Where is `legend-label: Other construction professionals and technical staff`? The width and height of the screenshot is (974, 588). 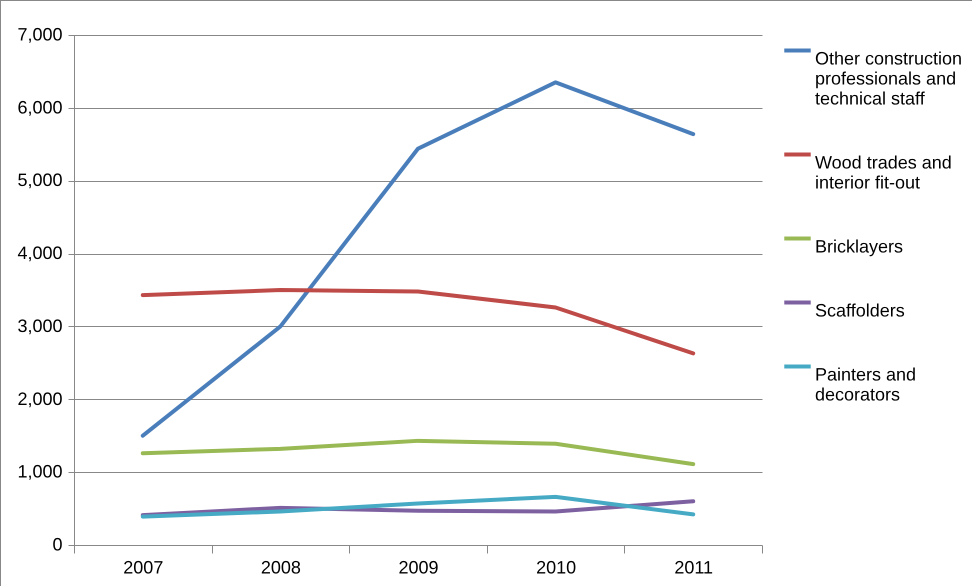 legend-label: Other construction professionals and technical staff is located at coordinates (888, 78).